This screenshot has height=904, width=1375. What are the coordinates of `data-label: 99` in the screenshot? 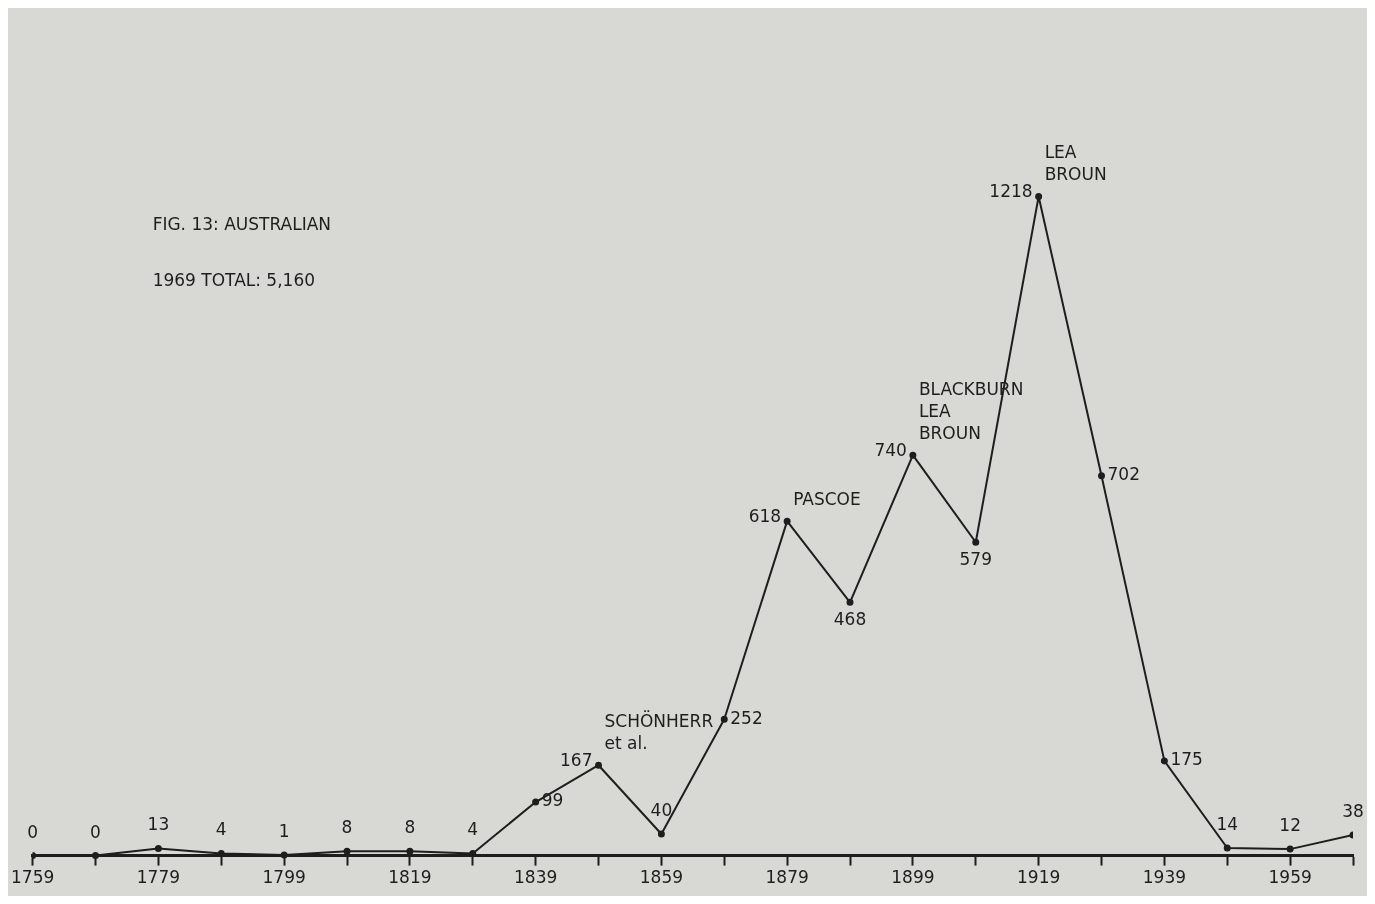 It's located at (552, 800).